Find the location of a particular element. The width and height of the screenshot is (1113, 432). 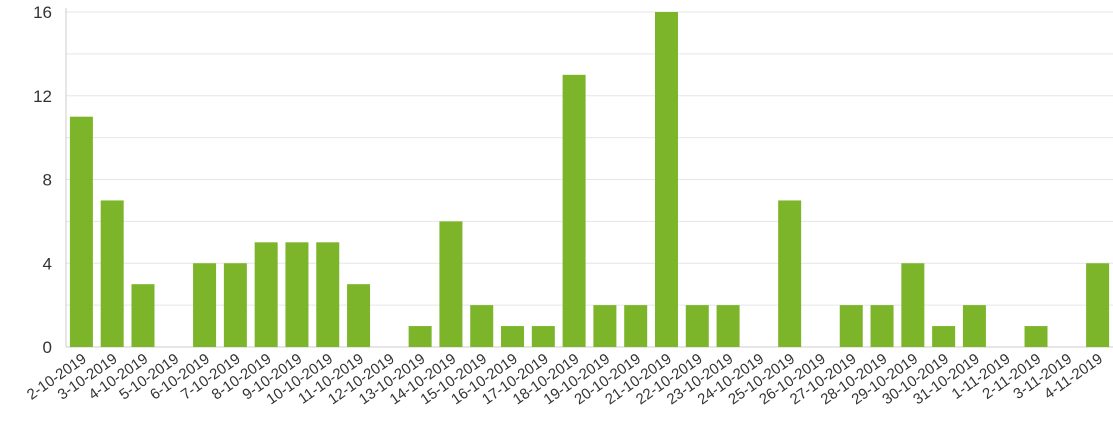

y-tick-label: 12 is located at coordinates (42, 96).